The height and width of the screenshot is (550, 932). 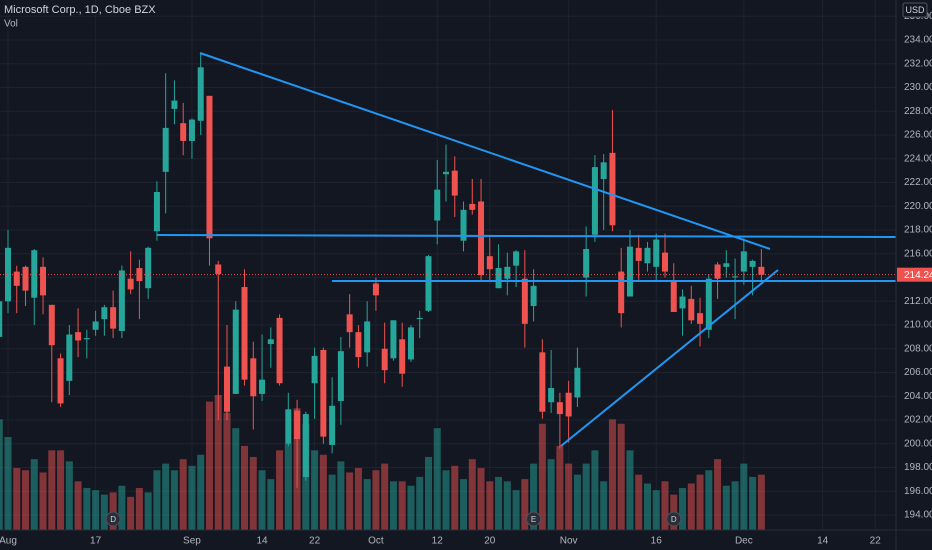 What do you see at coordinates (918, 348) in the screenshot?
I see `y-tick-label: 208.00` at bounding box center [918, 348].